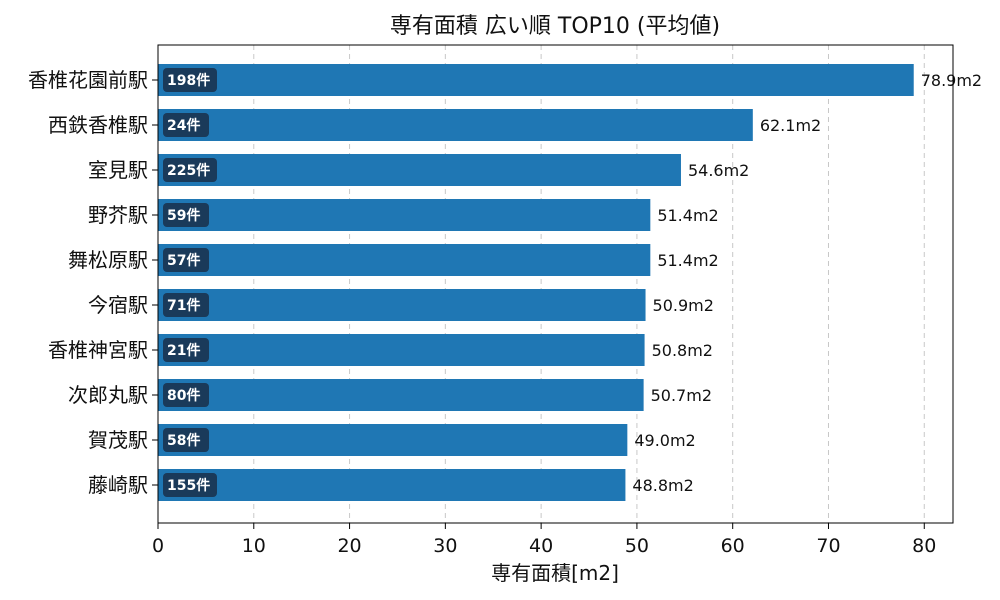 The height and width of the screenshot is (600, 1000). I want to click on category-label-1: 香椎花園前駅, so click(88, 80).